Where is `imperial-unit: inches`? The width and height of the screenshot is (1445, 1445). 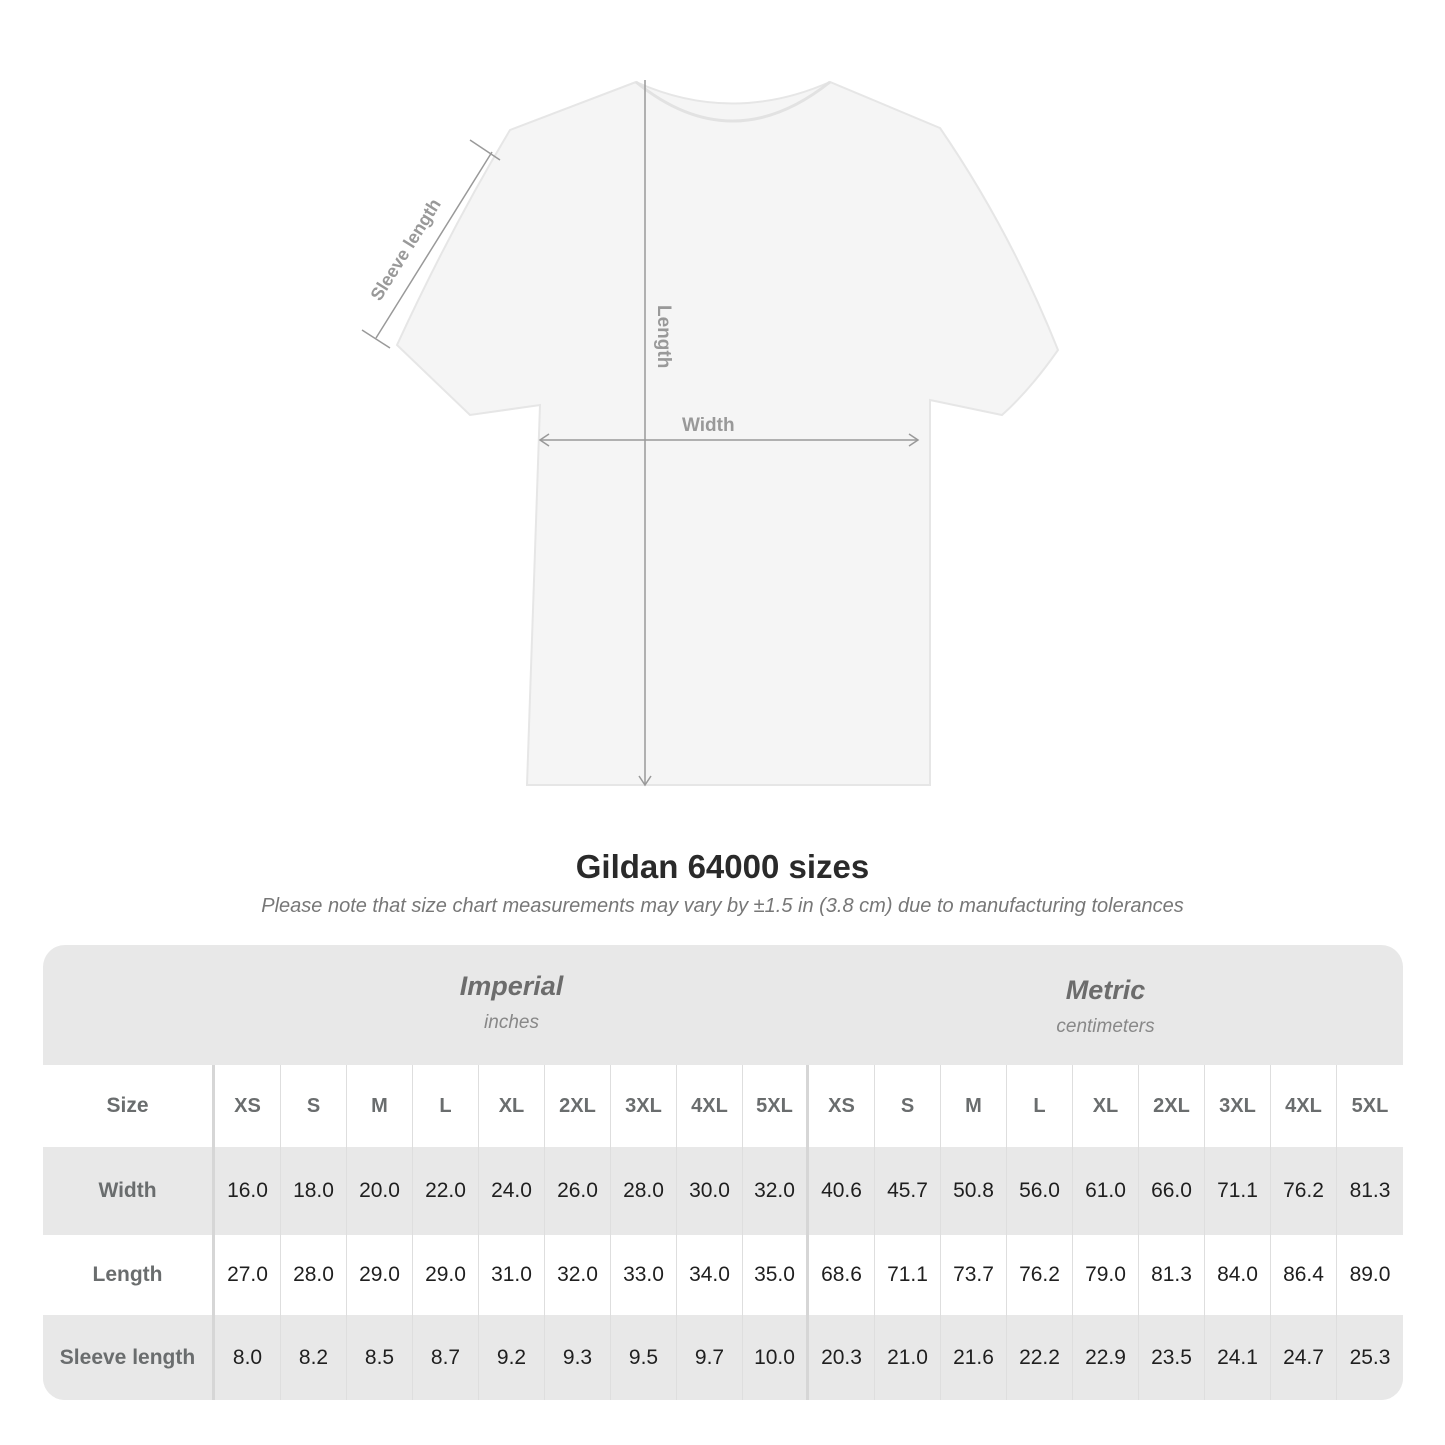
imperial-unit: inches is located at coordinates (511, 1022).